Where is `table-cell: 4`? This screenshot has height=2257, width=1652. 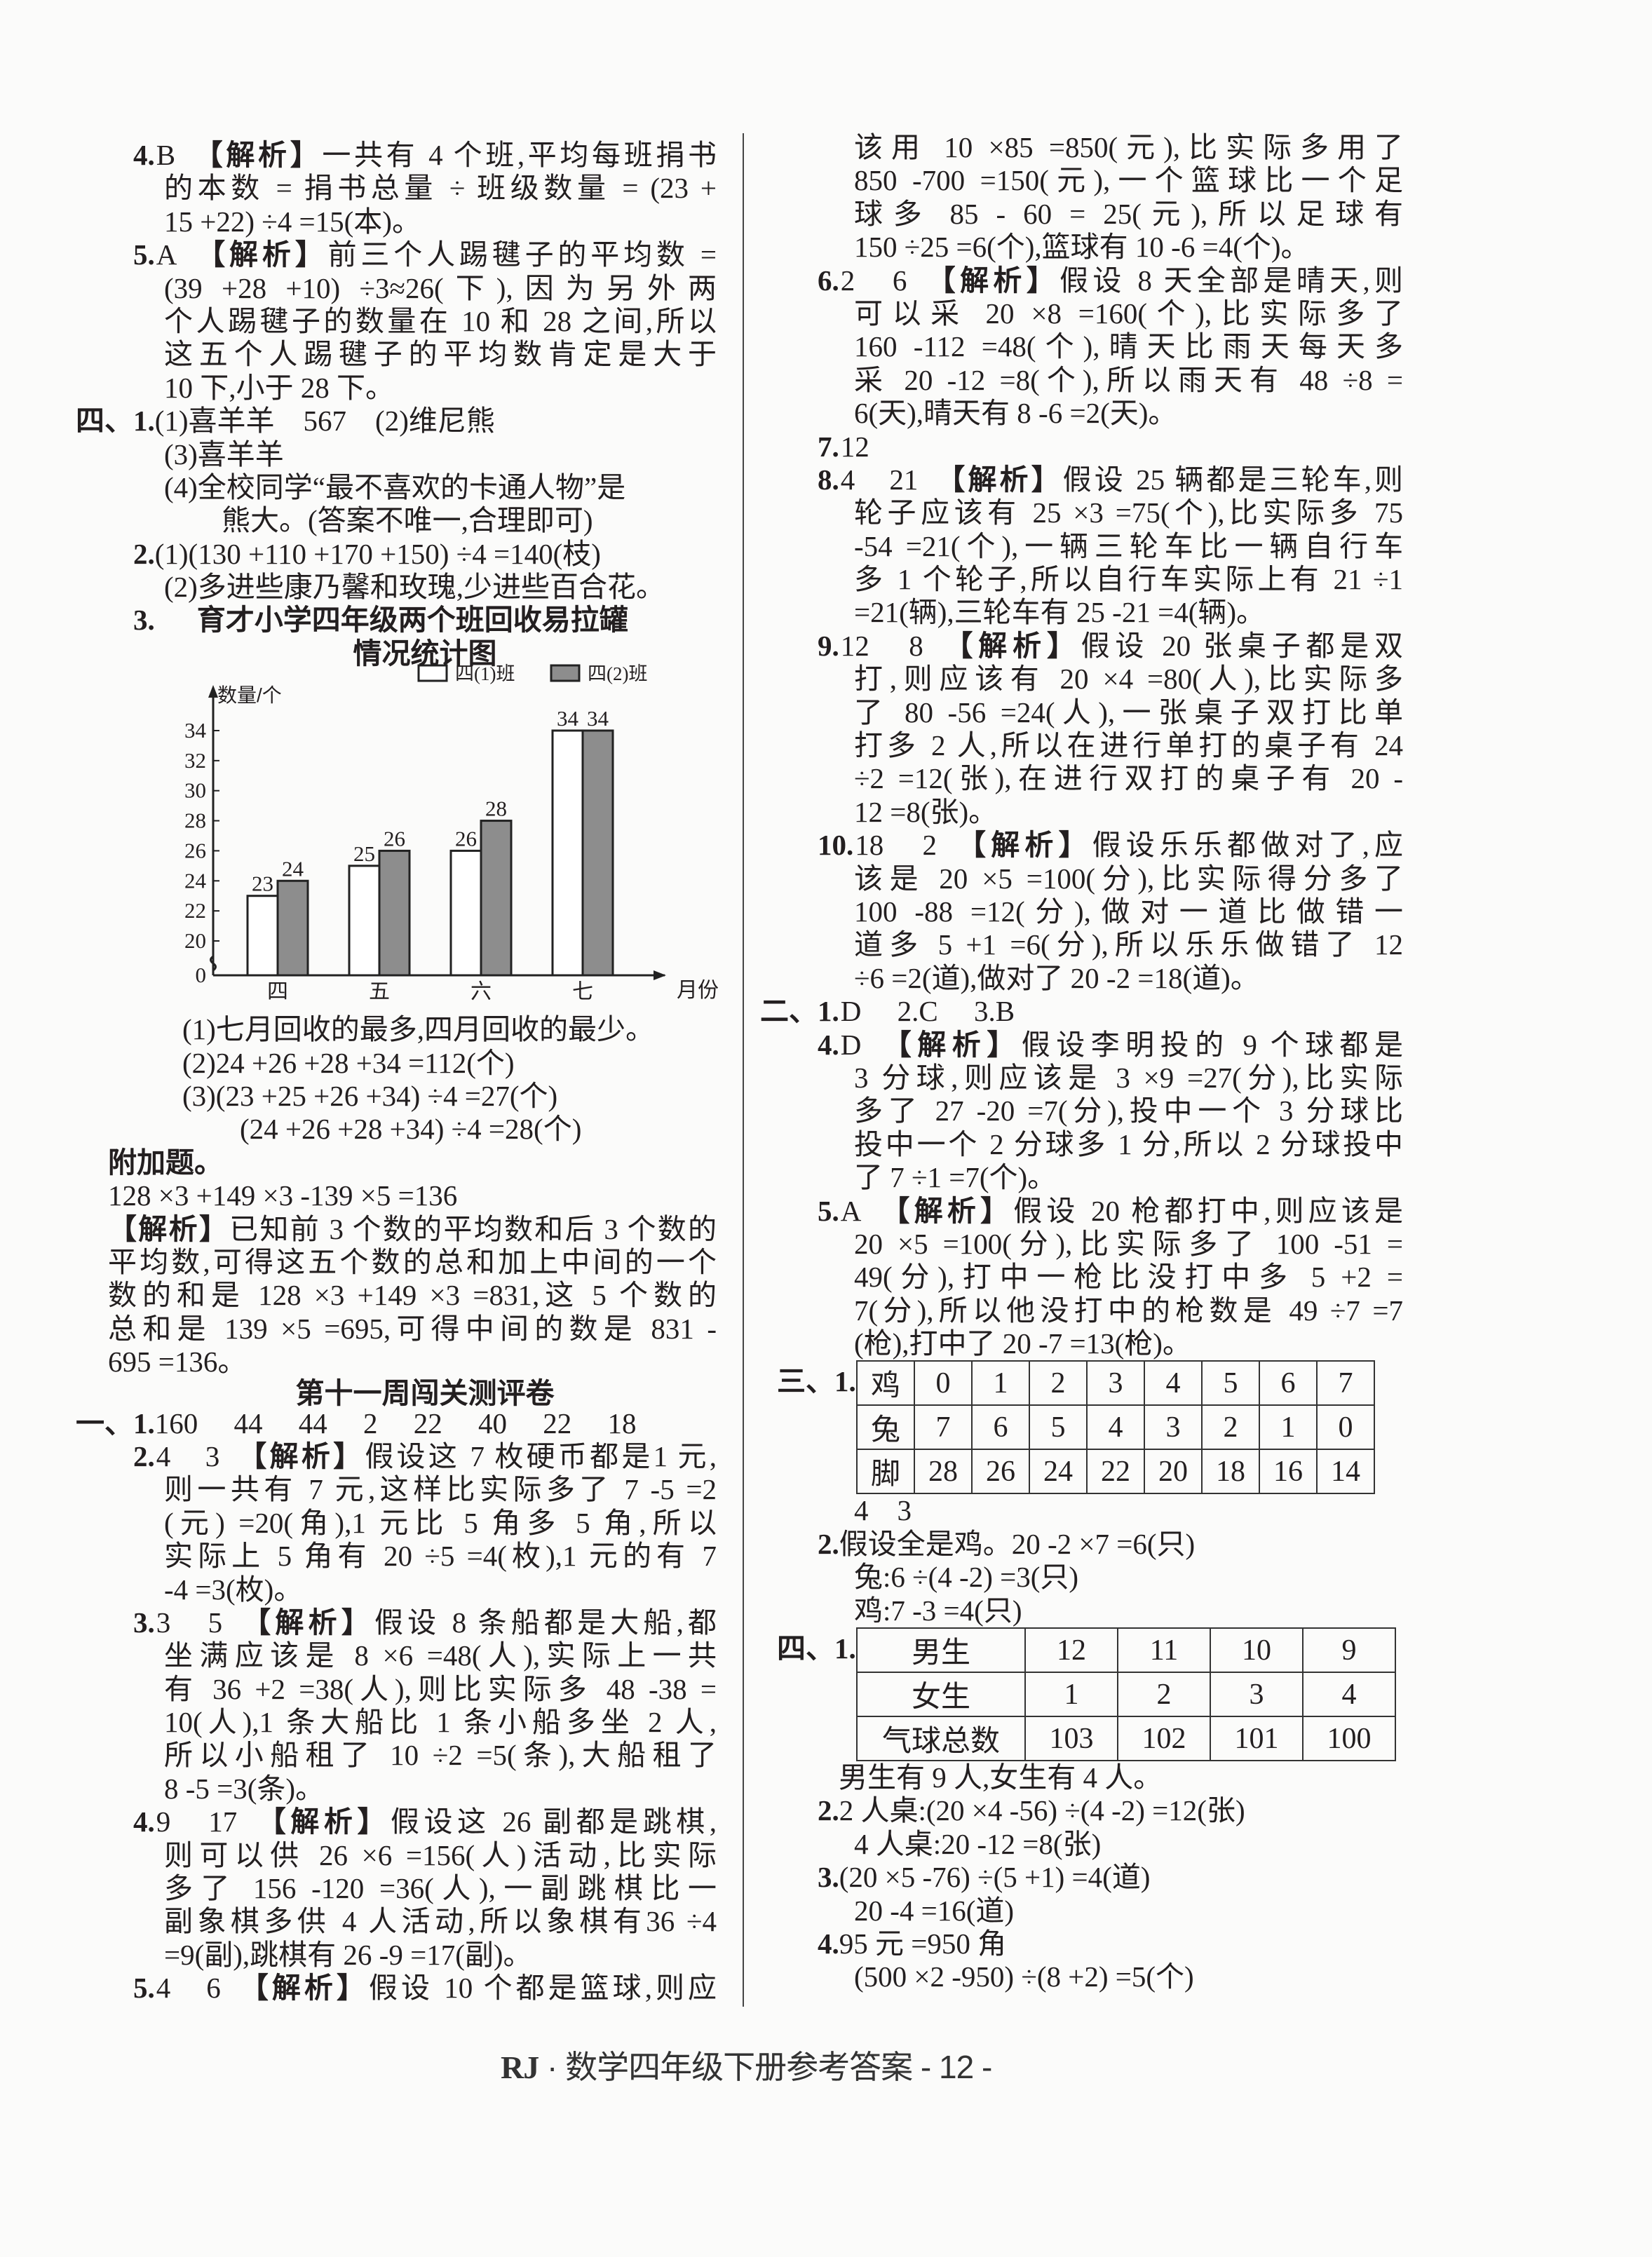 table-cell: 4 is located at coordinates (1115, 1427).